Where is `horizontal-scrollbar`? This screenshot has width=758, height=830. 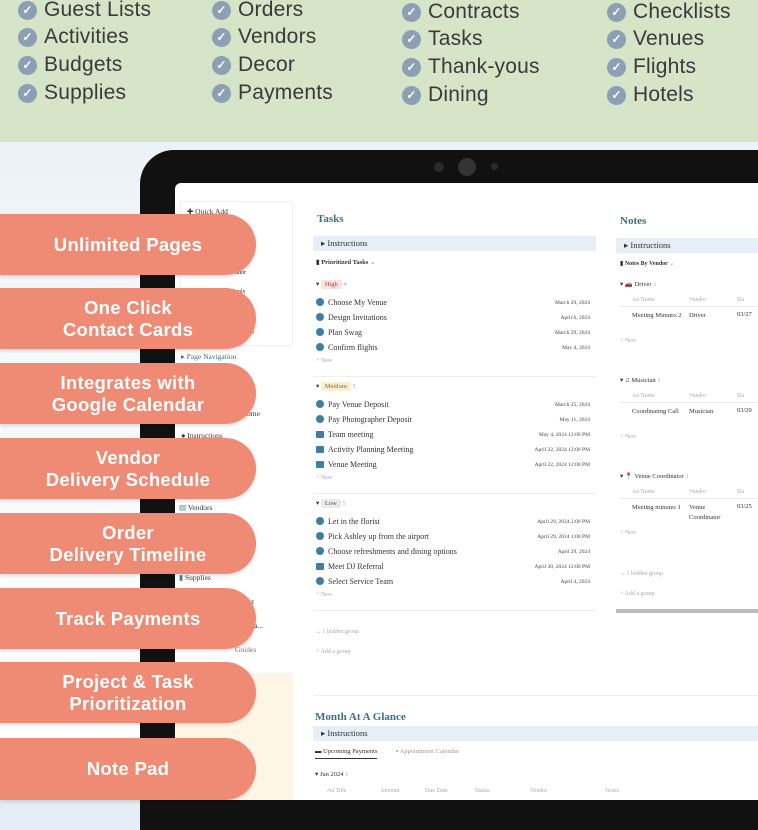
horizontal-scrollbar is located at coordinates (687, 611).